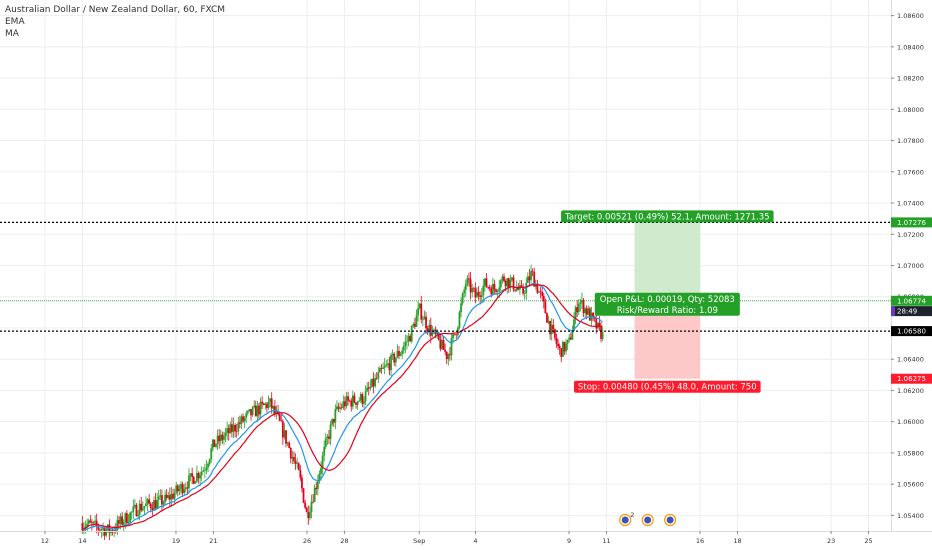 The width and height of the screenshot is (932, 550). What do you see at coordinates (419, 541) in the screenshot?
I see `time-tick-label: Sep` at bounding box center [419, 541].